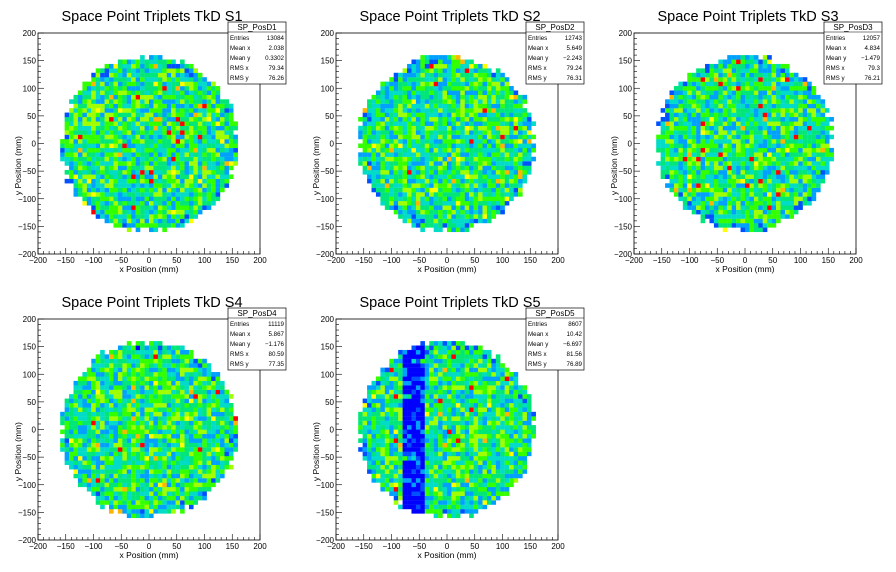  I want to click on y-tick-label: −100, so click(623, 199).